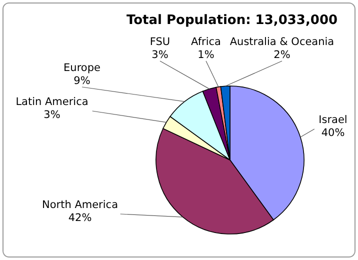  I want to click on data-label: 40%, so click(333, 133).